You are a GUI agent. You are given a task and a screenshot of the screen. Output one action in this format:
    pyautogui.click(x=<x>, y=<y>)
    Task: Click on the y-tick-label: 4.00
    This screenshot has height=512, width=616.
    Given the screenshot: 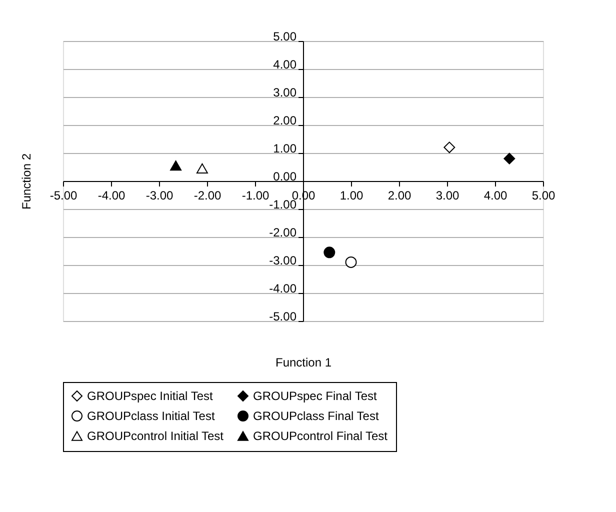 What is the action you would take?
    pyautogui.click(x=285, y=65)
    